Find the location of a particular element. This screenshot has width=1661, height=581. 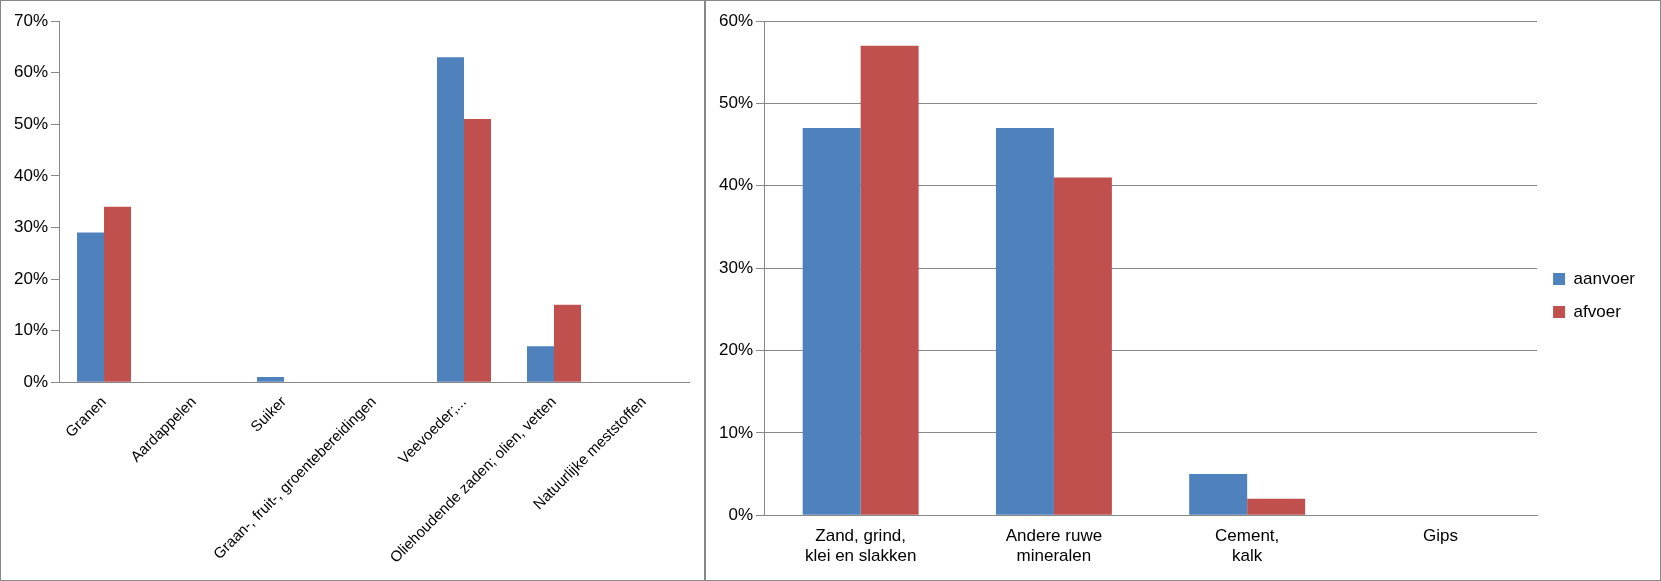

x-tick-label: Cement, kalk is located at coordinates (1247, 546).